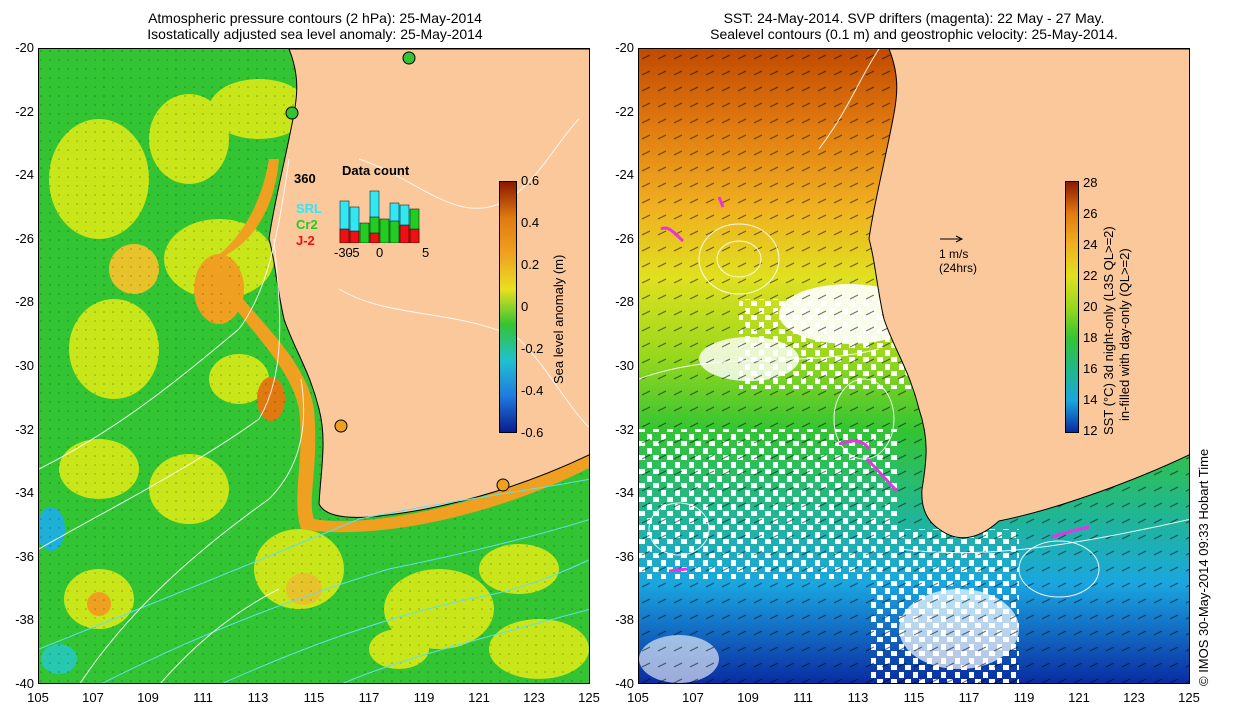 The image size is (1250, 720). Describe the element at coordinates (525, 306) in the screenshot. I see `sla-tick-3: 0` at that location.